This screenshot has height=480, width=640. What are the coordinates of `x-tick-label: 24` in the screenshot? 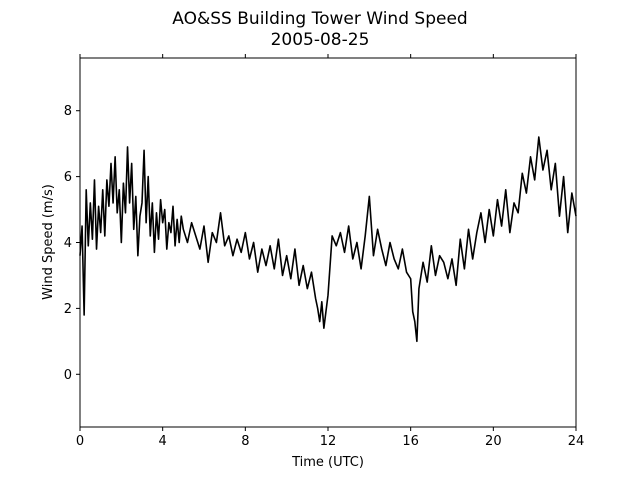 It's located at (576, 441).